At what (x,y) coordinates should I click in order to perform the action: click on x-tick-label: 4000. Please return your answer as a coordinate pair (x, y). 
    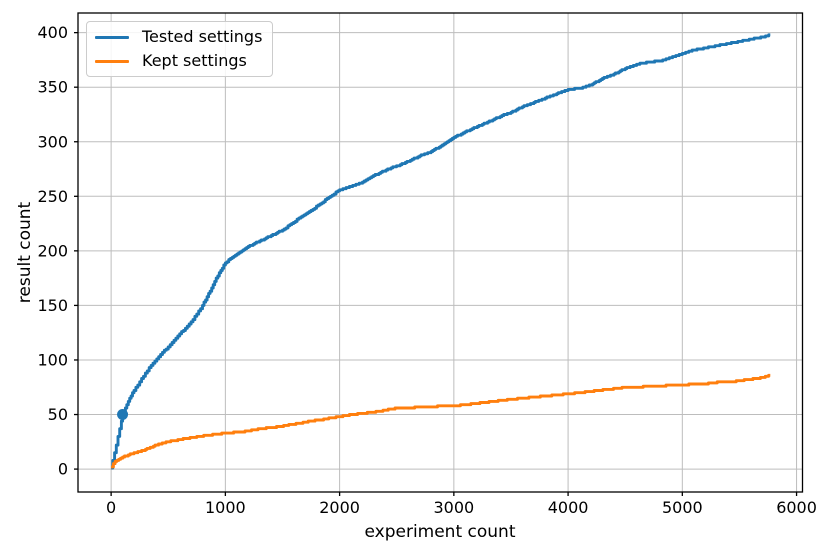
    Looking at the image, I should click on (568, 507).